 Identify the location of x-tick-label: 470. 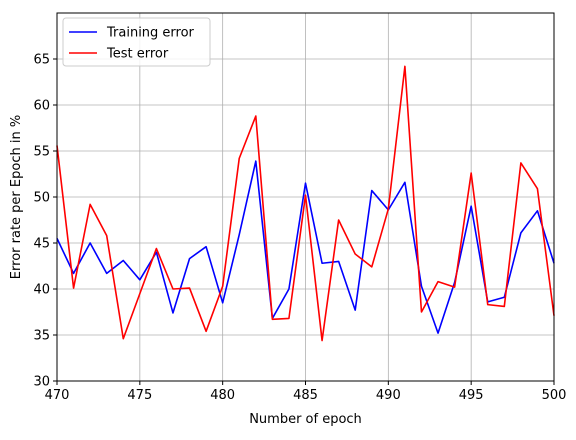
(57, 395).